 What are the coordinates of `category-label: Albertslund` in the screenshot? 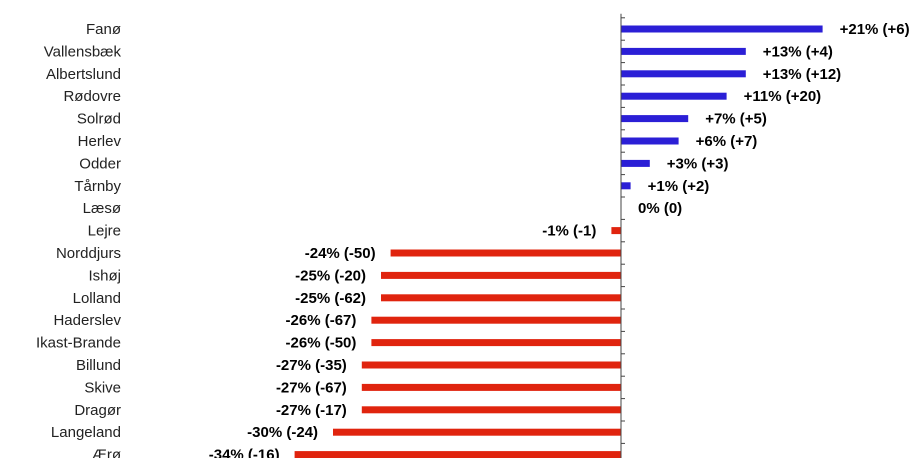 It's located at (83, 74).